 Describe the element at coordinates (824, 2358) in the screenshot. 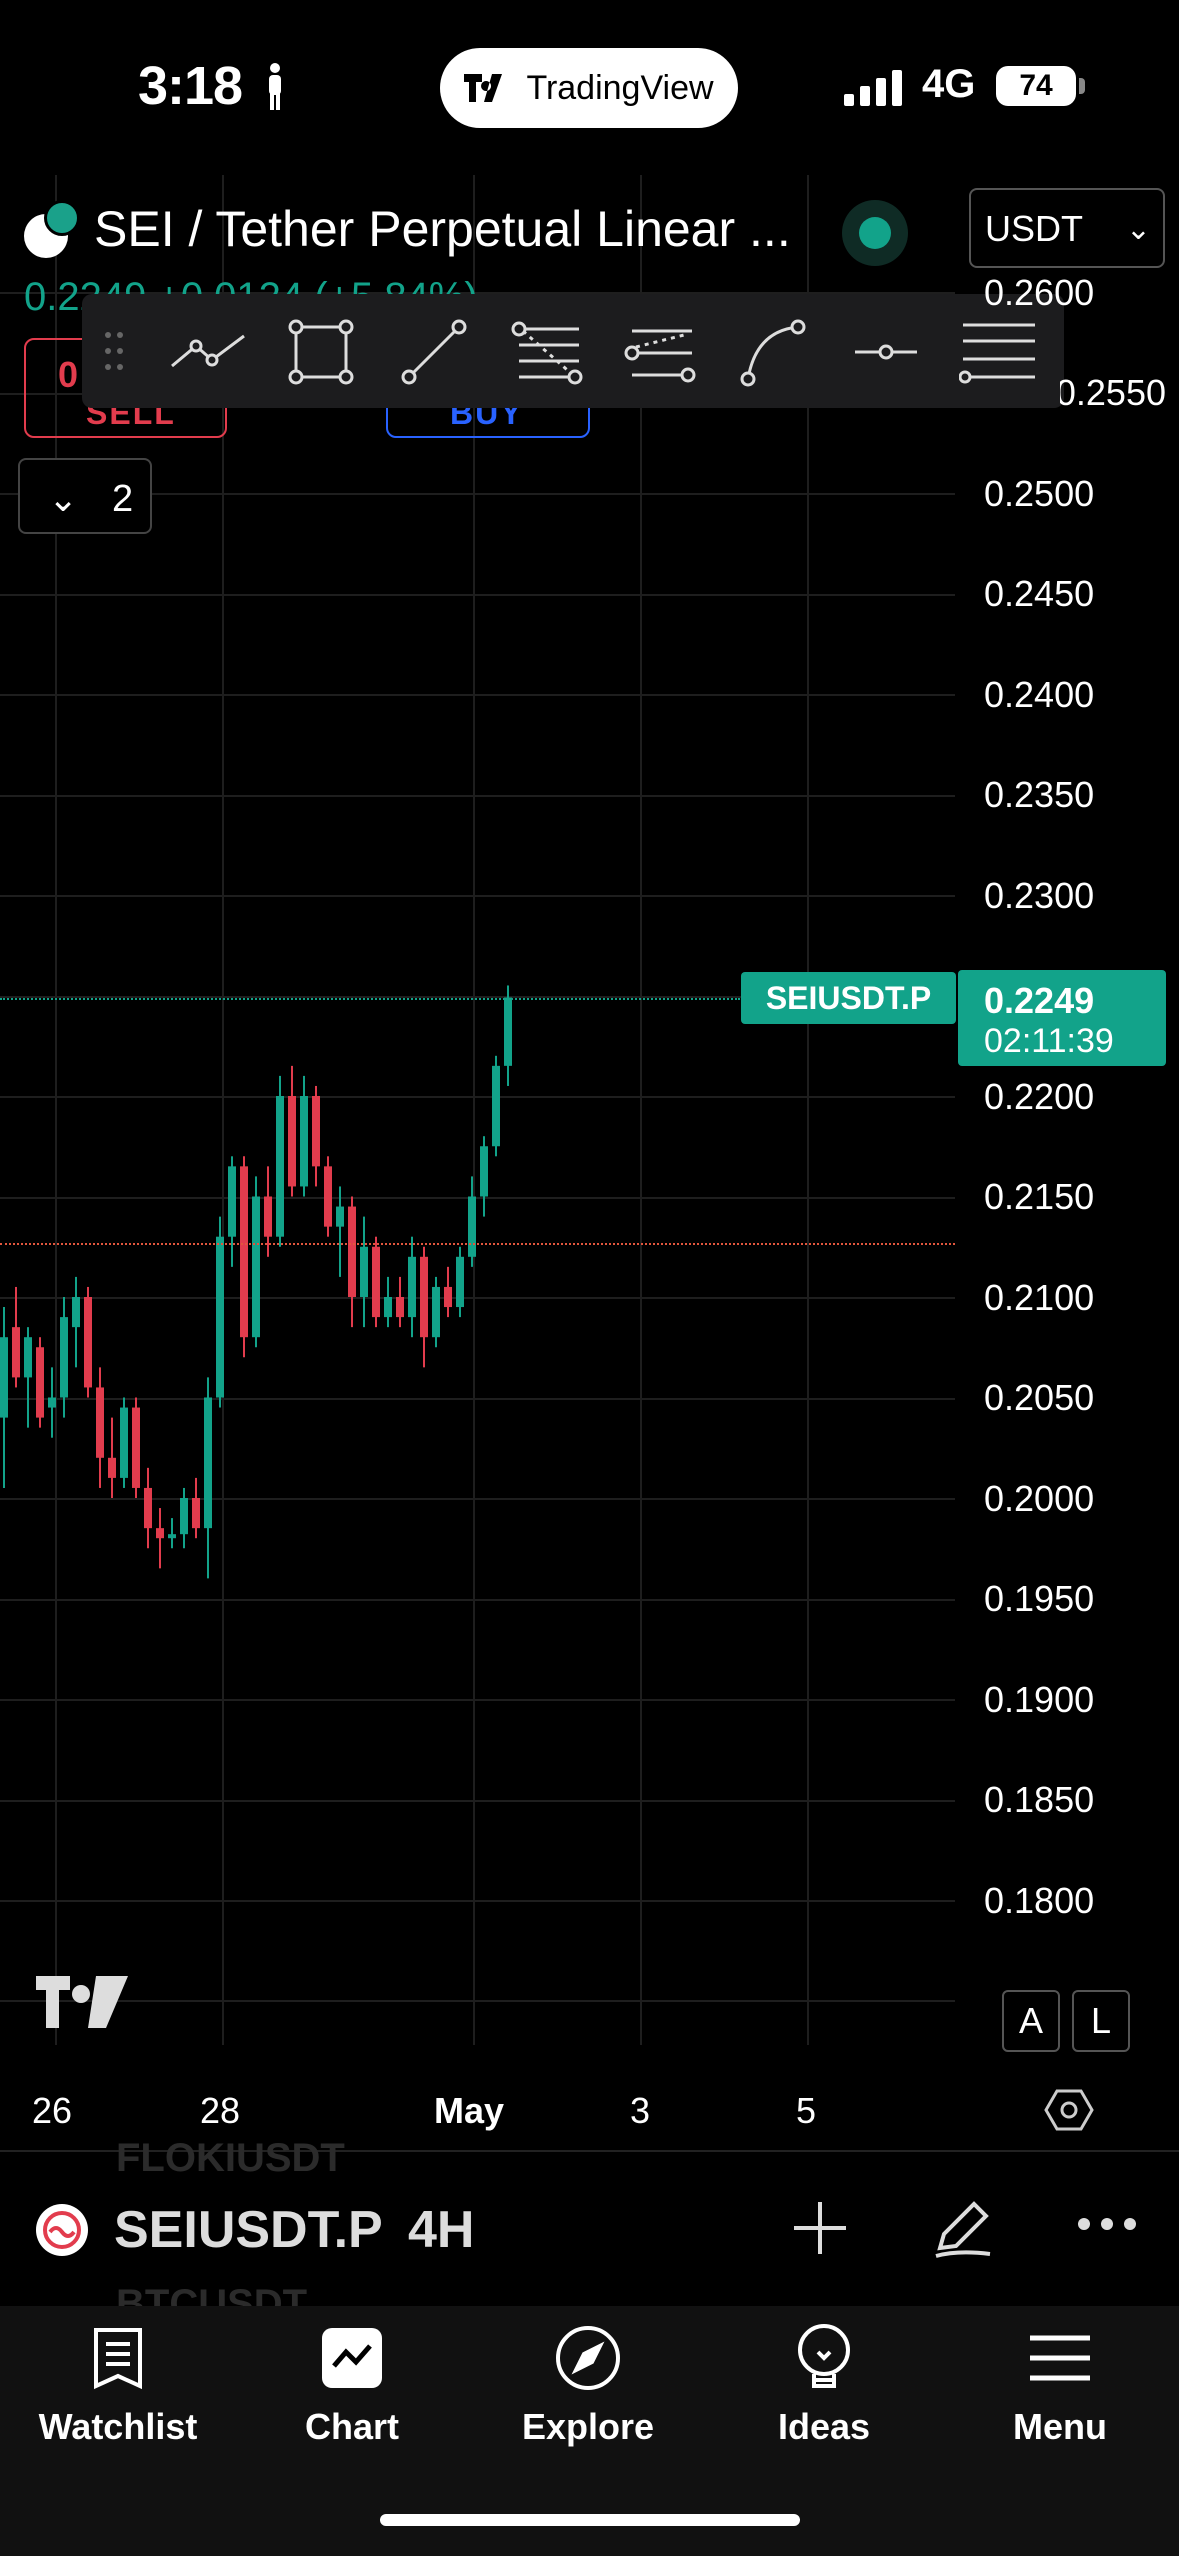

I see `lightbulb-icon` at that location.